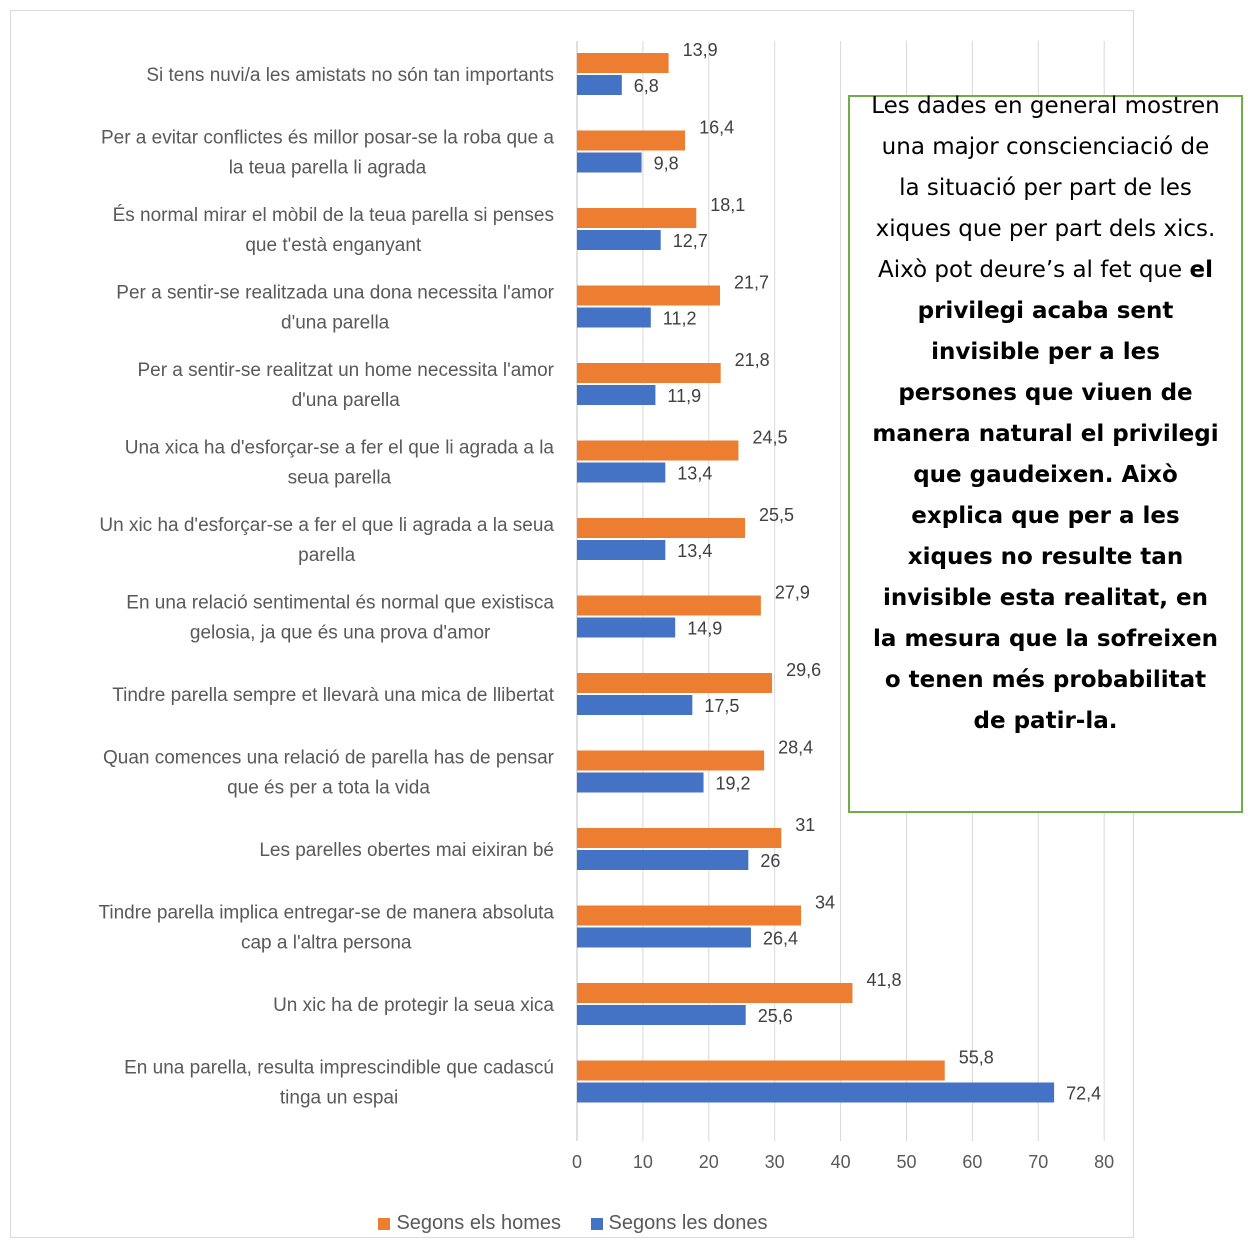  Describe the element at coordinates (792, 593) in the screenshot. I see `data-label-homes: 27,9` at that location.